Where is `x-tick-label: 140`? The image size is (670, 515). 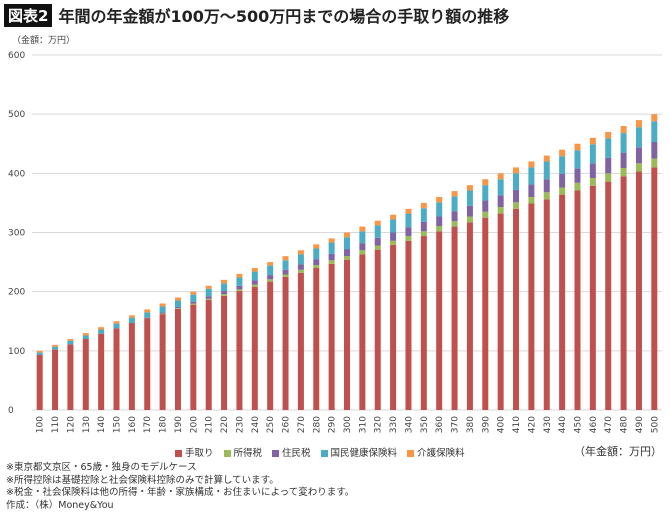
x-tick-label: 140 is located at coordinates (102, 424).